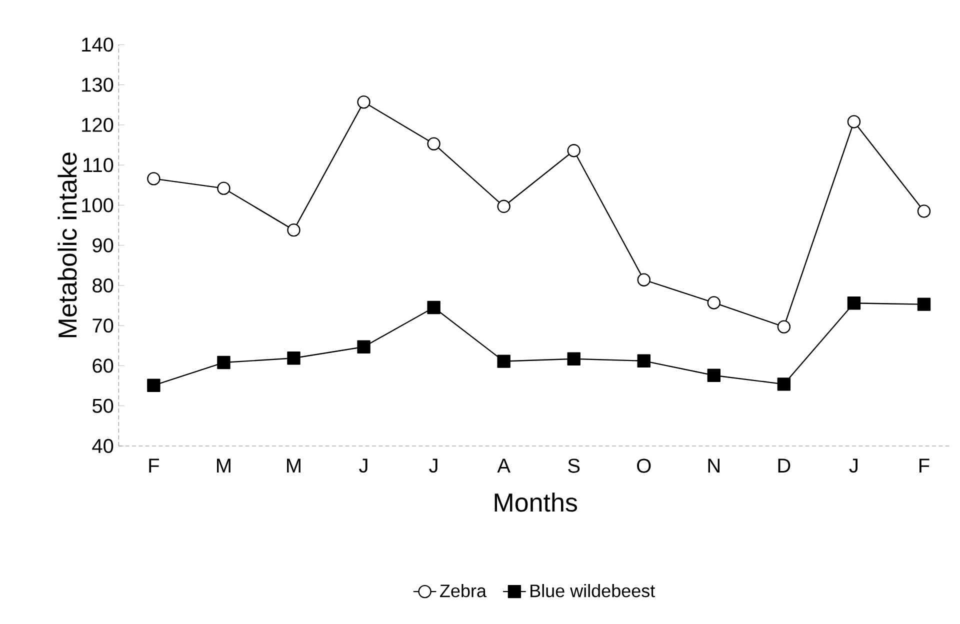 This screenshot has height=624, width=960. I want to click on x-tick-label: O, so click(644, 465).